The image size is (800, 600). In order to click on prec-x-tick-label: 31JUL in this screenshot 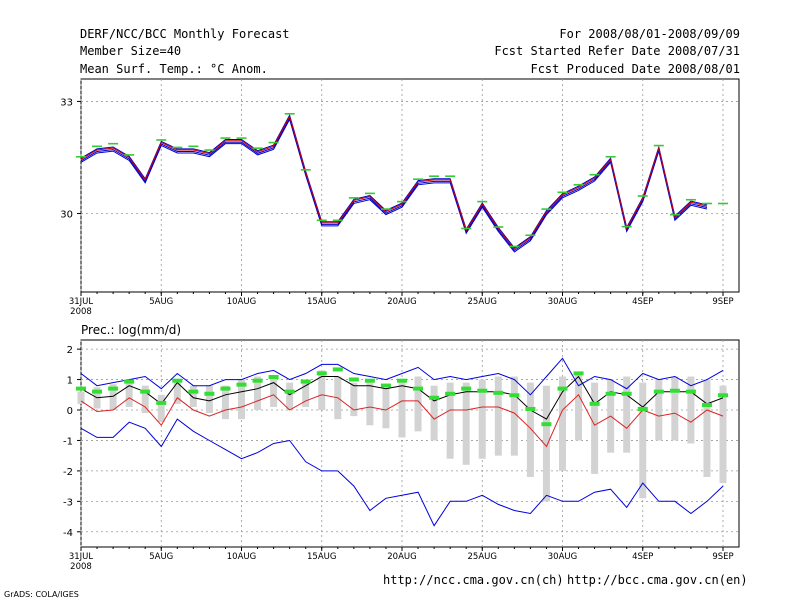, I will do `click(81, 557)`.